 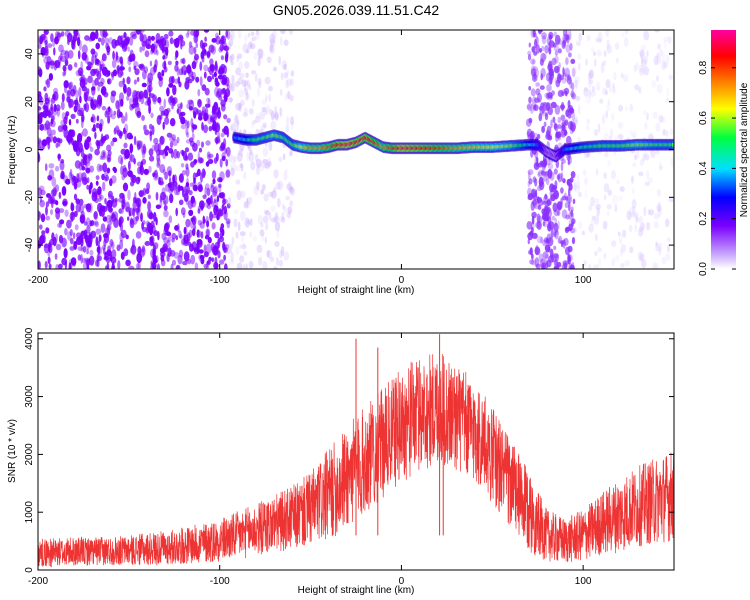 What do you see at coordinates (402, 280) in the screenshot?
I see `x-tick-label: 0` at bounding box center [402, 280].